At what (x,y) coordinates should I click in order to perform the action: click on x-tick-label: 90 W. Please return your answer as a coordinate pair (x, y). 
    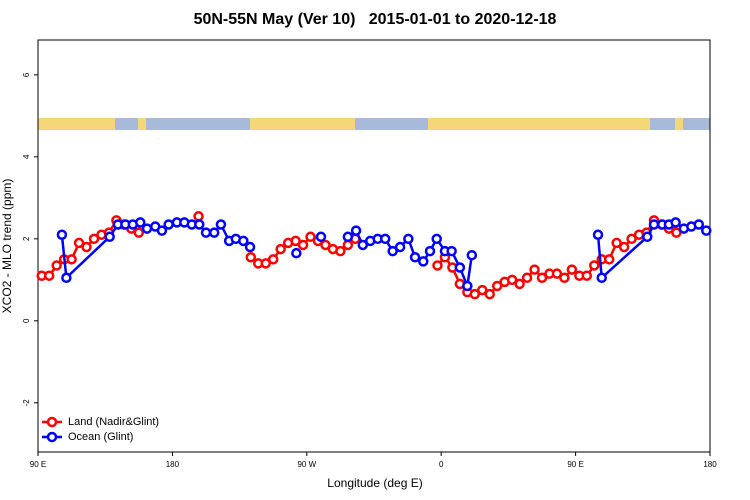
    Looking at the image, I should click on (306, 464).